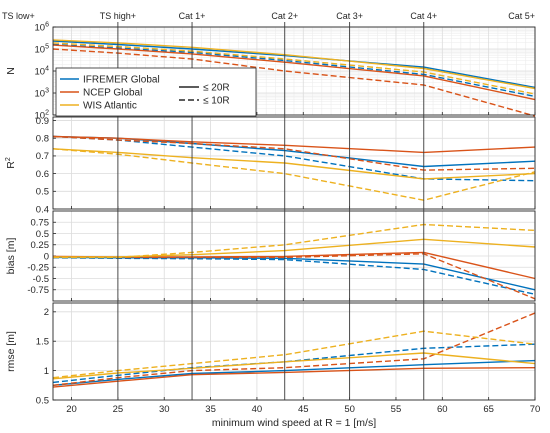 The width and height of the screenshot is (550, 433). Describe the element at coordinates (349, 16) in the screenshot. I see `category-label: Cat 3+` at that location.